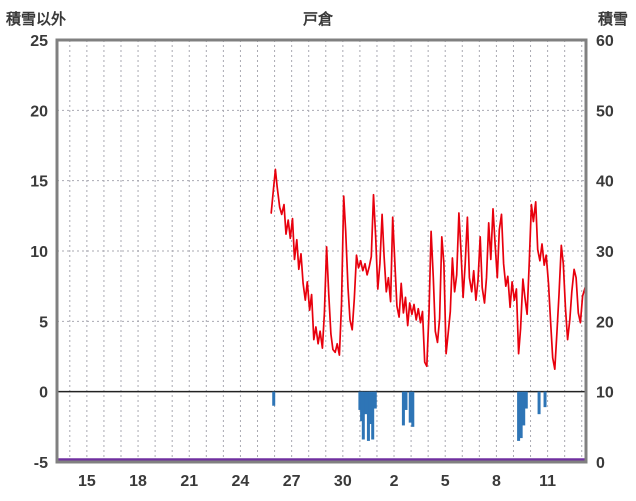  Describe the element at coordinates (43, 393) in the screenshot. I see `y-left-tick-label: 0` at that location.